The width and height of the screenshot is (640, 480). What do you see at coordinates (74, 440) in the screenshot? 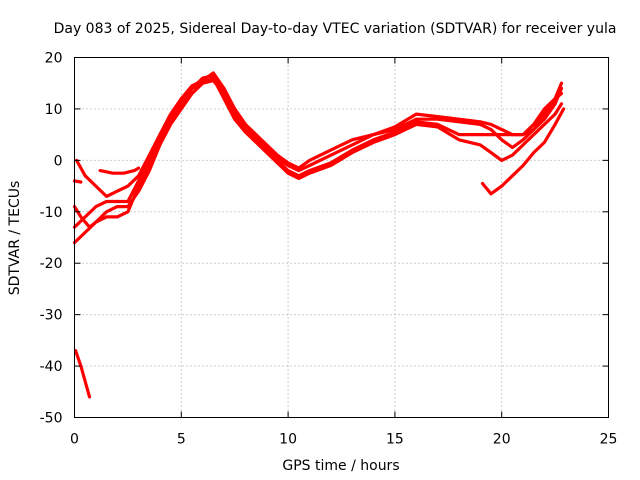
I see `x-tick-label: 0` at bounding box center [74, 440].